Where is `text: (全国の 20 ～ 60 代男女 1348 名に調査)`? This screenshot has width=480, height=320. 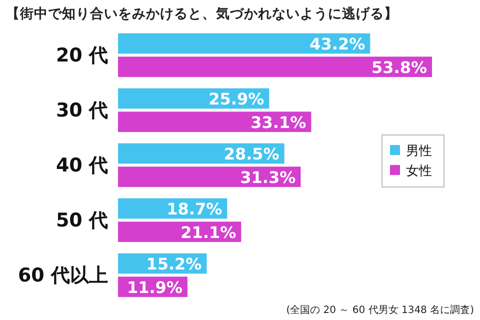 text: (全国の 20 ～ 60 代男女 1348 名に調査) is located at coordinates (380, 310).